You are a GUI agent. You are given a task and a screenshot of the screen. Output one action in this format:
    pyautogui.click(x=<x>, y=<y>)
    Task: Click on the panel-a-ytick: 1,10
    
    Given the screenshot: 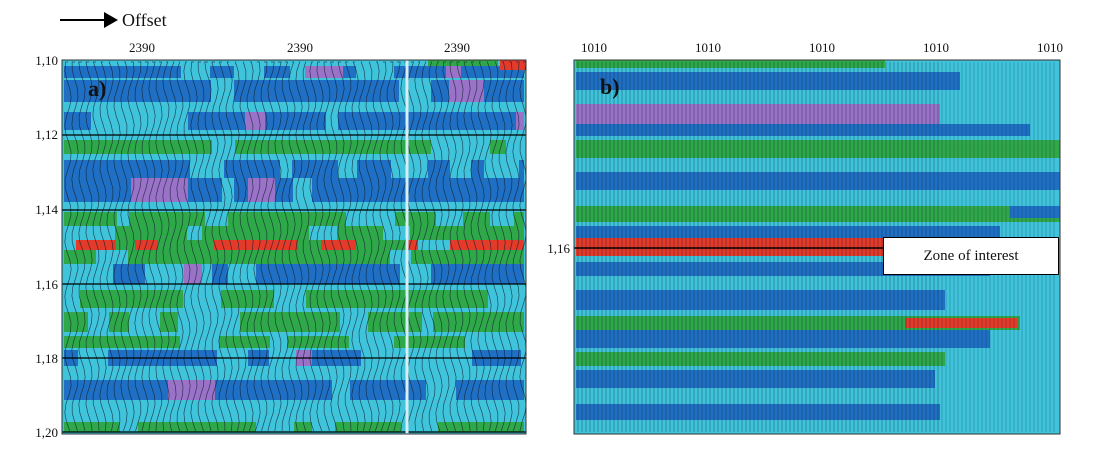 What is the action you would take?
    pyautogui.click(x=46, y=60)
    